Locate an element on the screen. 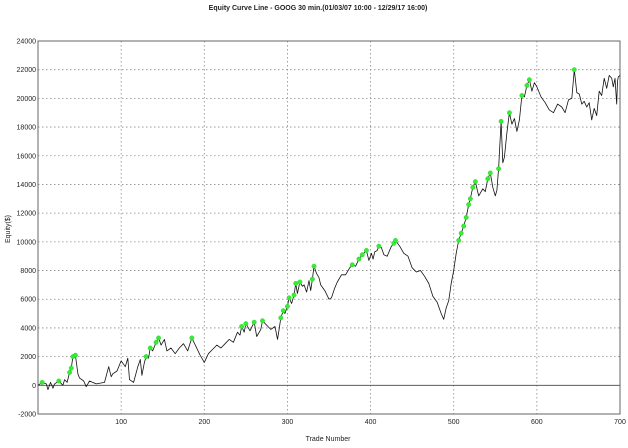  y-tick-label-7: 12000 is located at coordinates (27, 214).